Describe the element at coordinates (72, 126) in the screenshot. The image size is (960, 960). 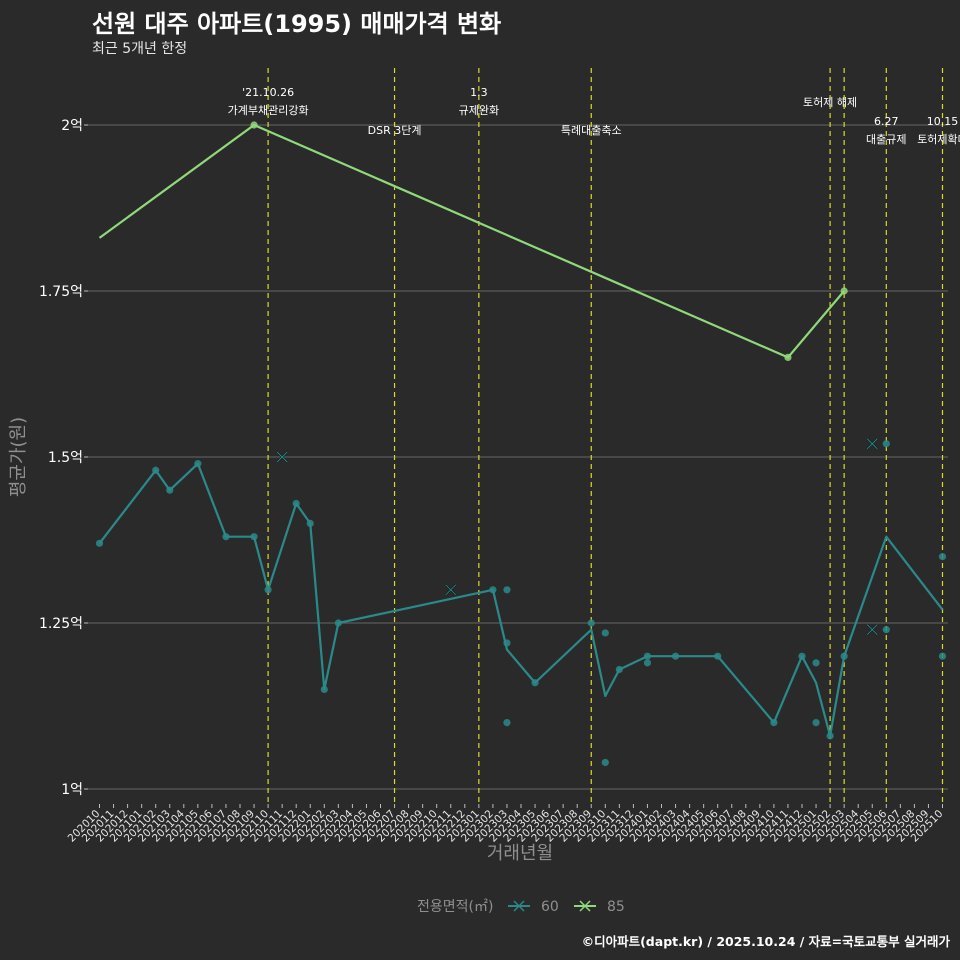
I see `y-tick-label: 2억` at that location.